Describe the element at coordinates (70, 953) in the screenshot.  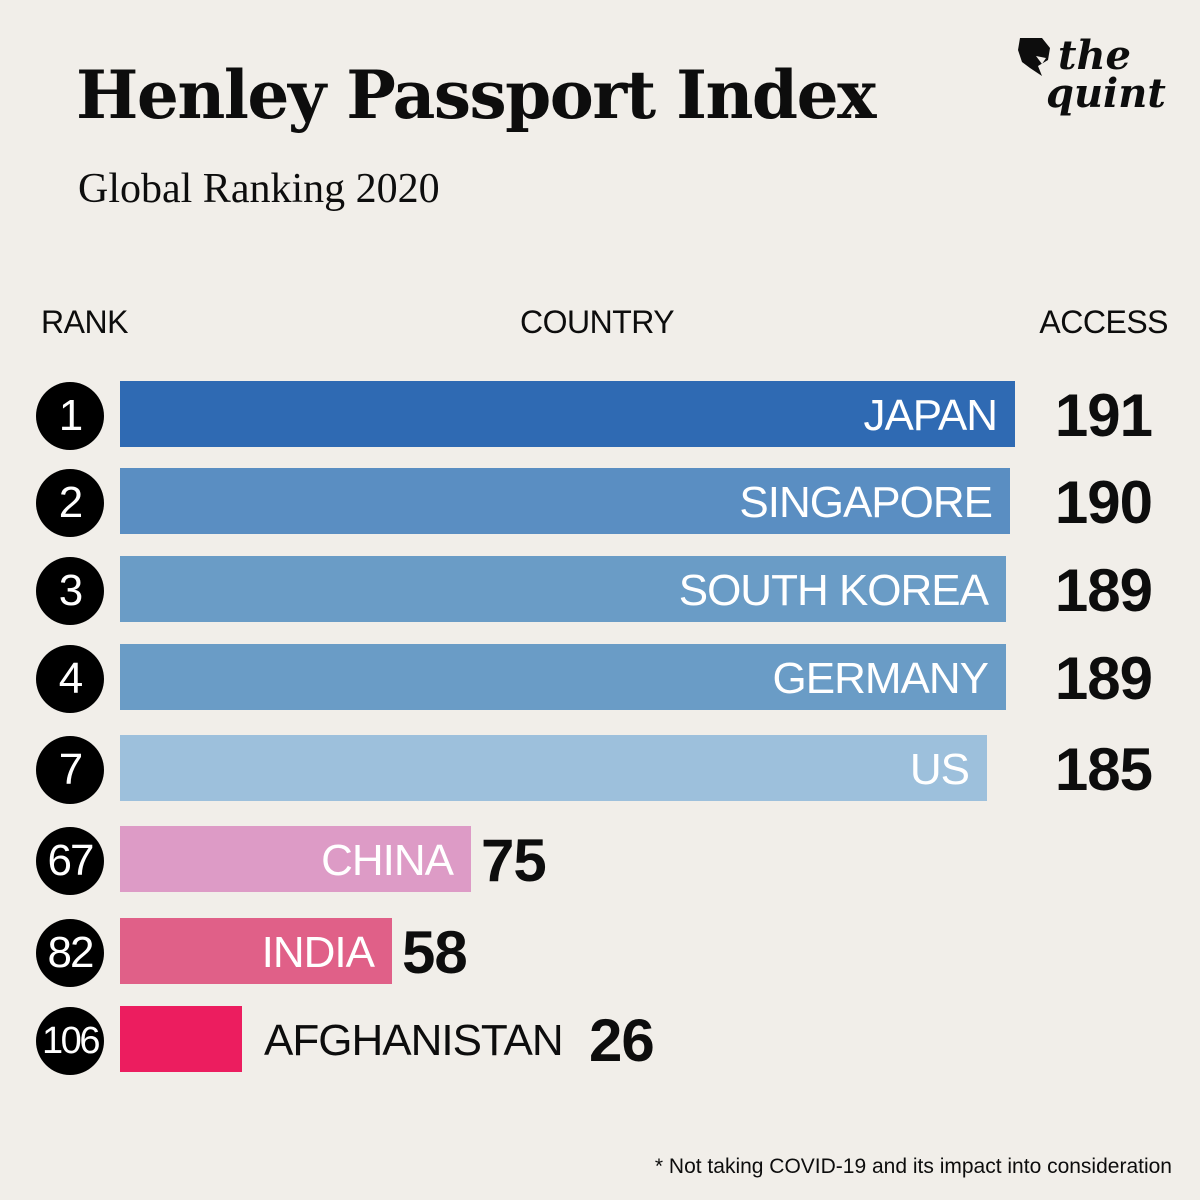
I see `rank-badge: 82` at that location.